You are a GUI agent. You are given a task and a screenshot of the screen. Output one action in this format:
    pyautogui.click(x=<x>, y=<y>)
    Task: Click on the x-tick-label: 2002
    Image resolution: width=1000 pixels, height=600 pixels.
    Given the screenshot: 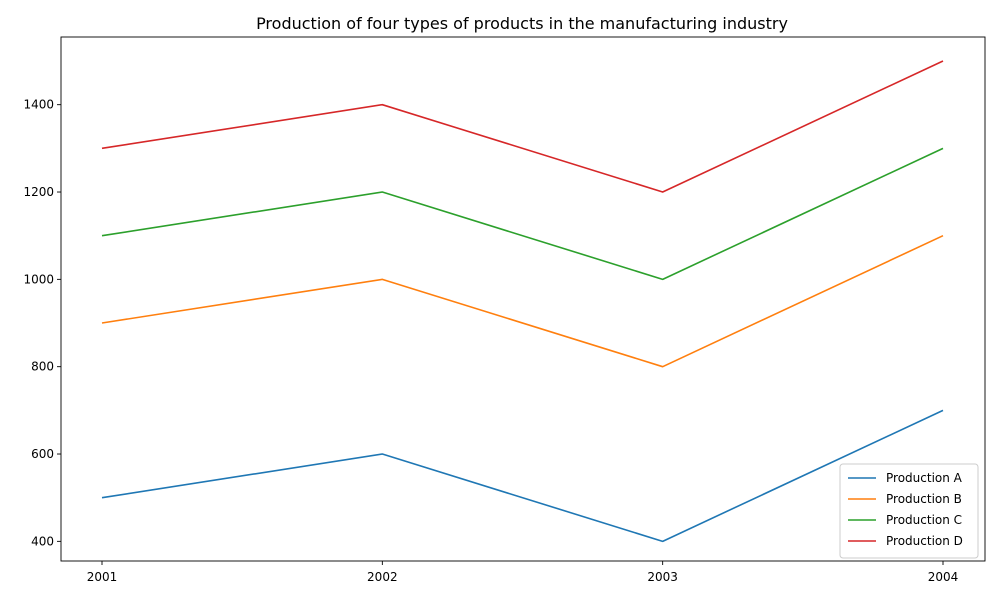 What is the action you would take?
    pyautogui.click(x=382, y=577)
    